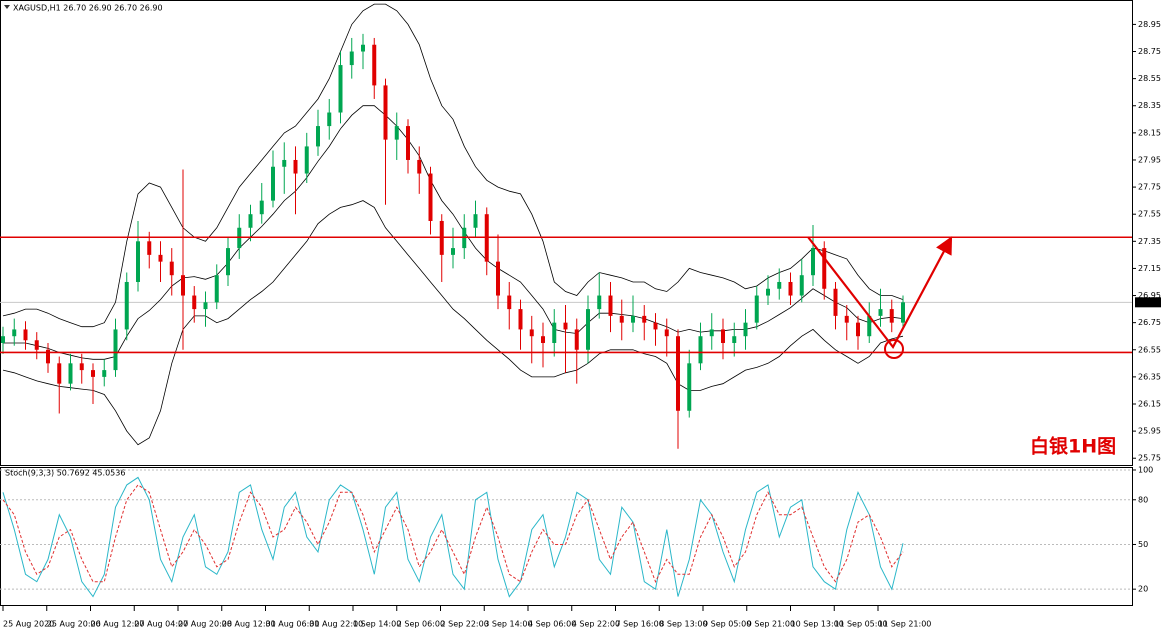 Image resolution: width=1170 pixels, height=636 pixels. Describe the element at coordinates (1149, 295) in the screenshot. I see `y-tick-label: 26.95` at that location.